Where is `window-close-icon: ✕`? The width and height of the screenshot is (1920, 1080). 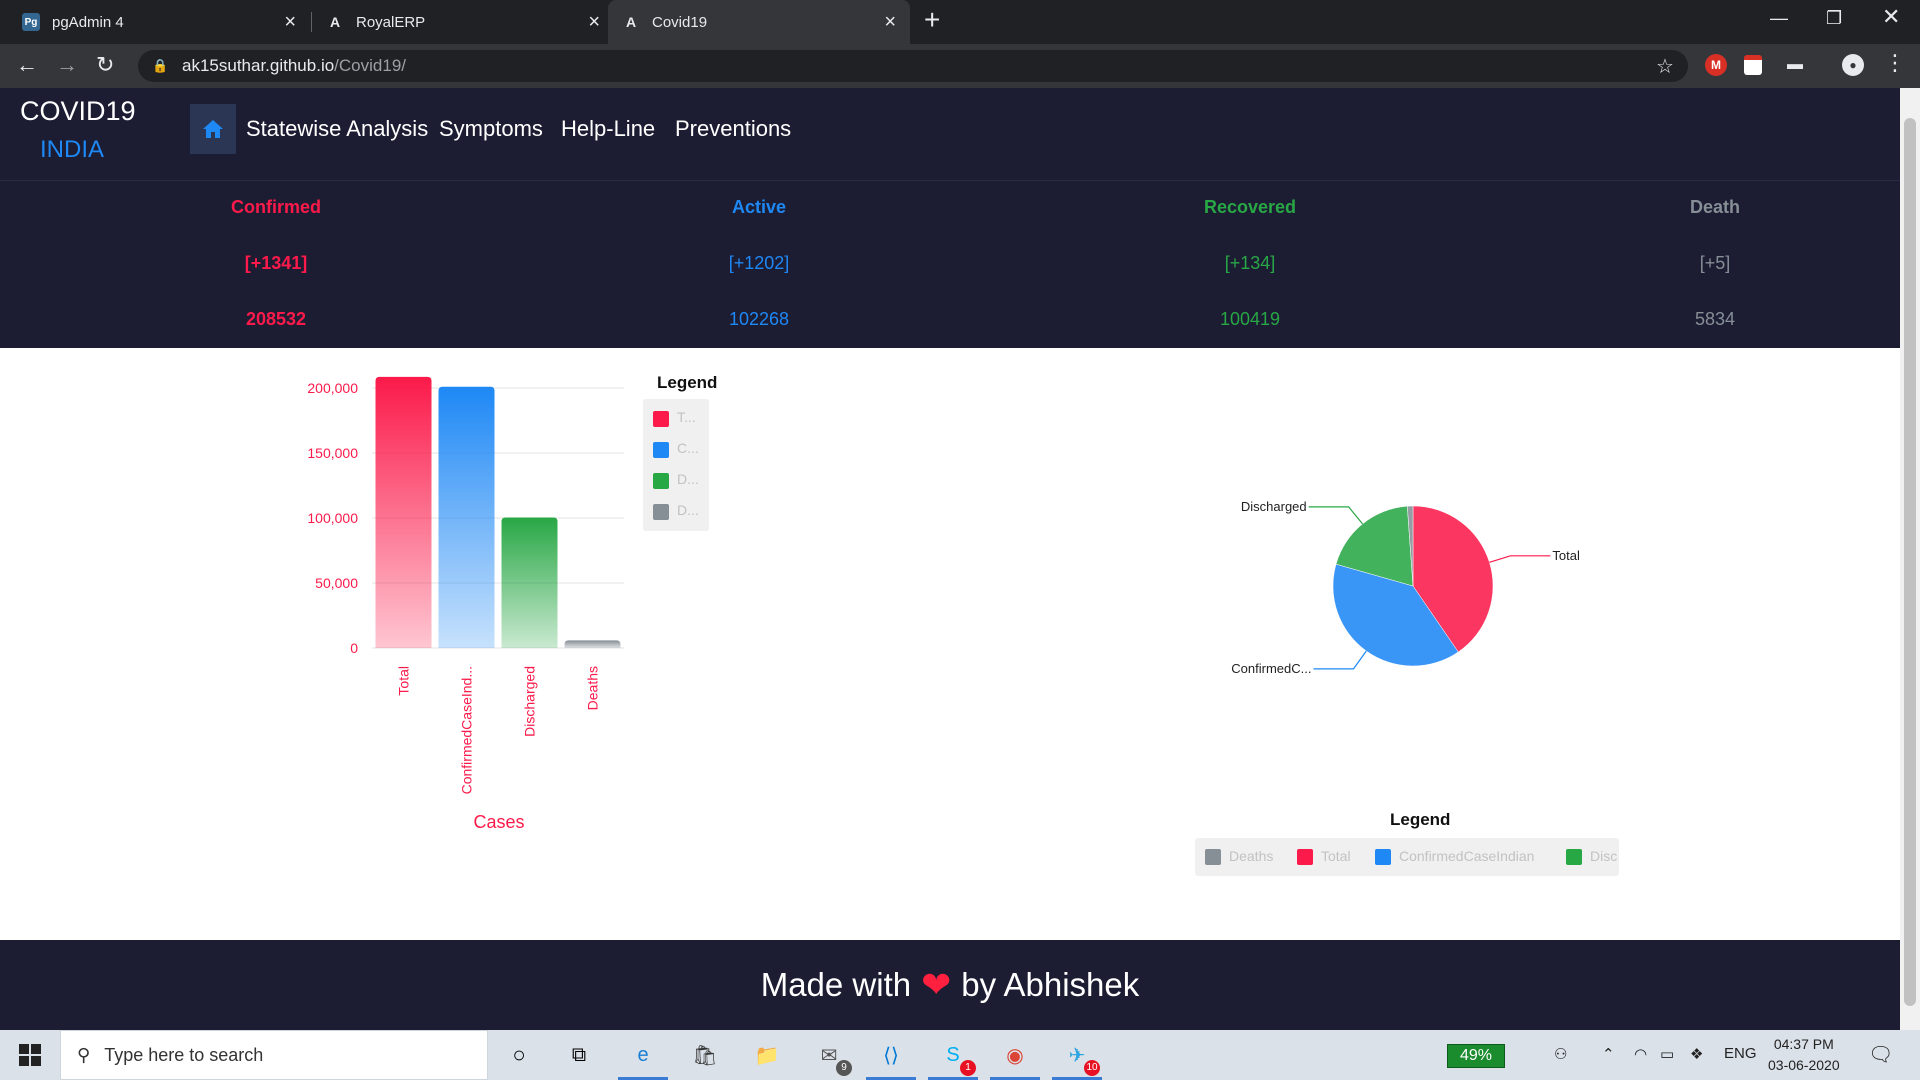 window-close-icon: ✕ is located at coordinates (1891, 16).